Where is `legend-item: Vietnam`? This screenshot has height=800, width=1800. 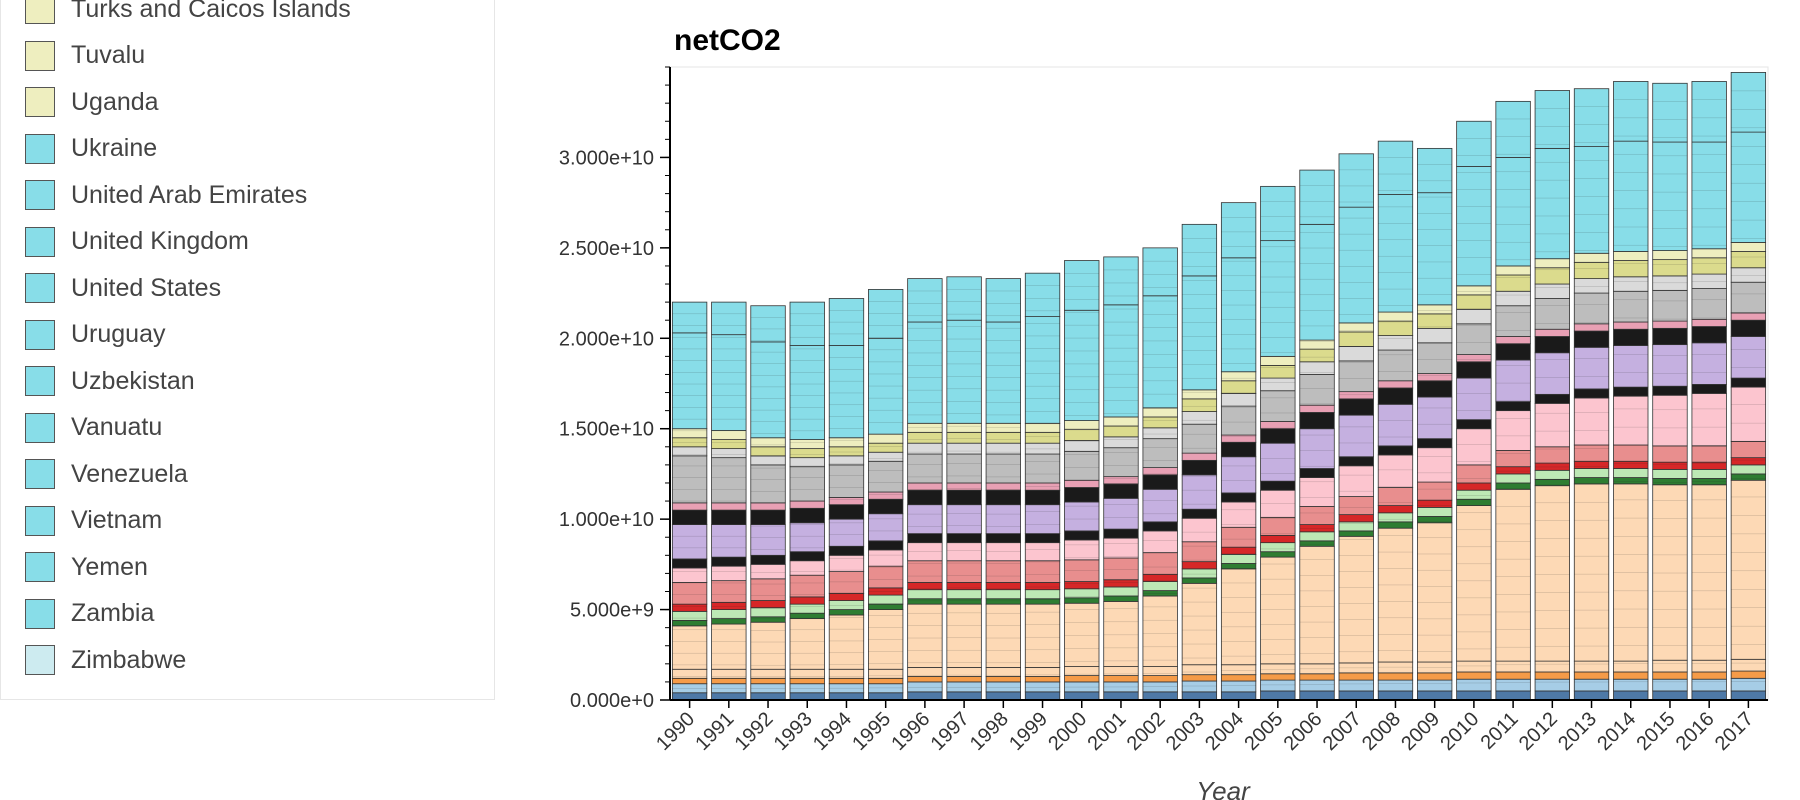
legend-item: Vietnam is located at coordinates (94, 520).